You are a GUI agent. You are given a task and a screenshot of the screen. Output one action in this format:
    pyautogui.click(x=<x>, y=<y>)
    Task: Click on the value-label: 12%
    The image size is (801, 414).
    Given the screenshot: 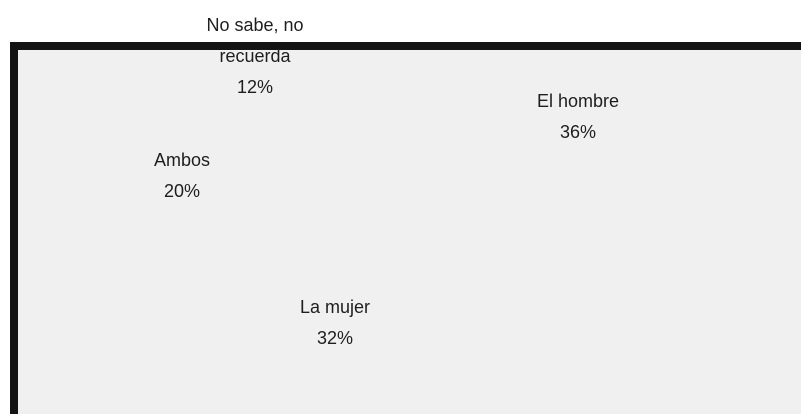 What is the action you would take?
    pyautogui.click(x=255, y=87)
    